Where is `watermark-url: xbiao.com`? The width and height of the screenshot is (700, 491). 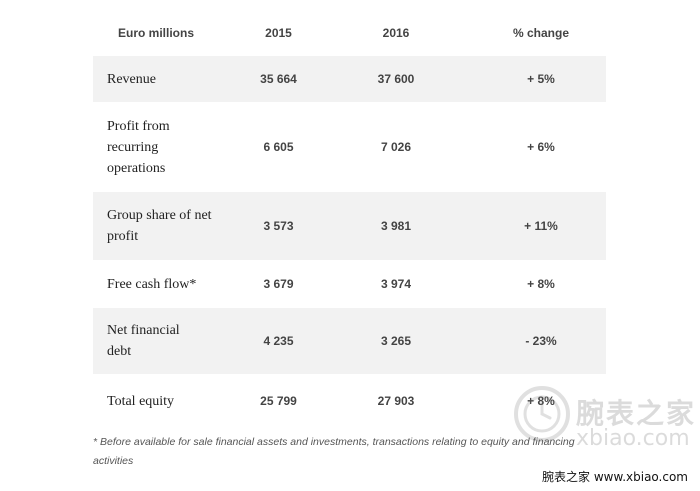
watermark-url: xbiao.com is located at coordinates (633, 438).